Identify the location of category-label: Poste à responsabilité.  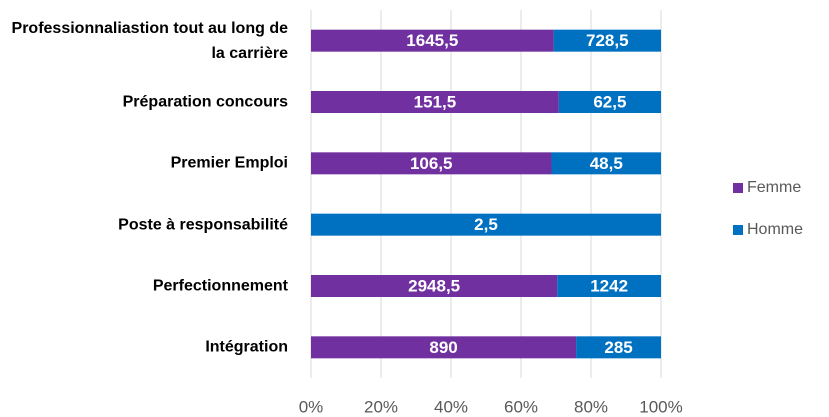
(203, 225).